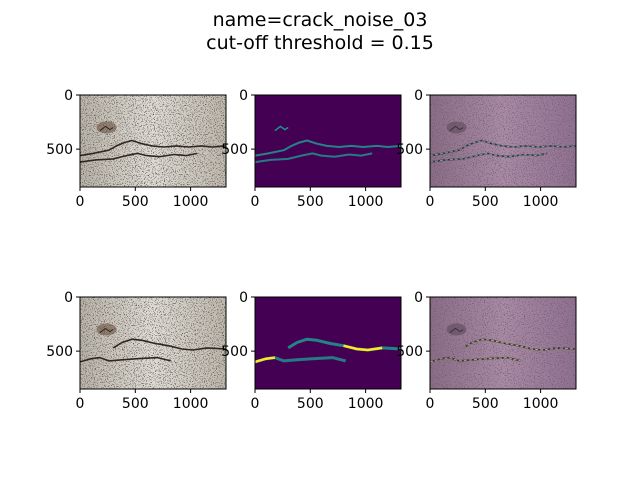 This screenshot has width=640, height=480. I want to click on subplot-2-1: 0 500 1000 0 500, so click(136, 351).